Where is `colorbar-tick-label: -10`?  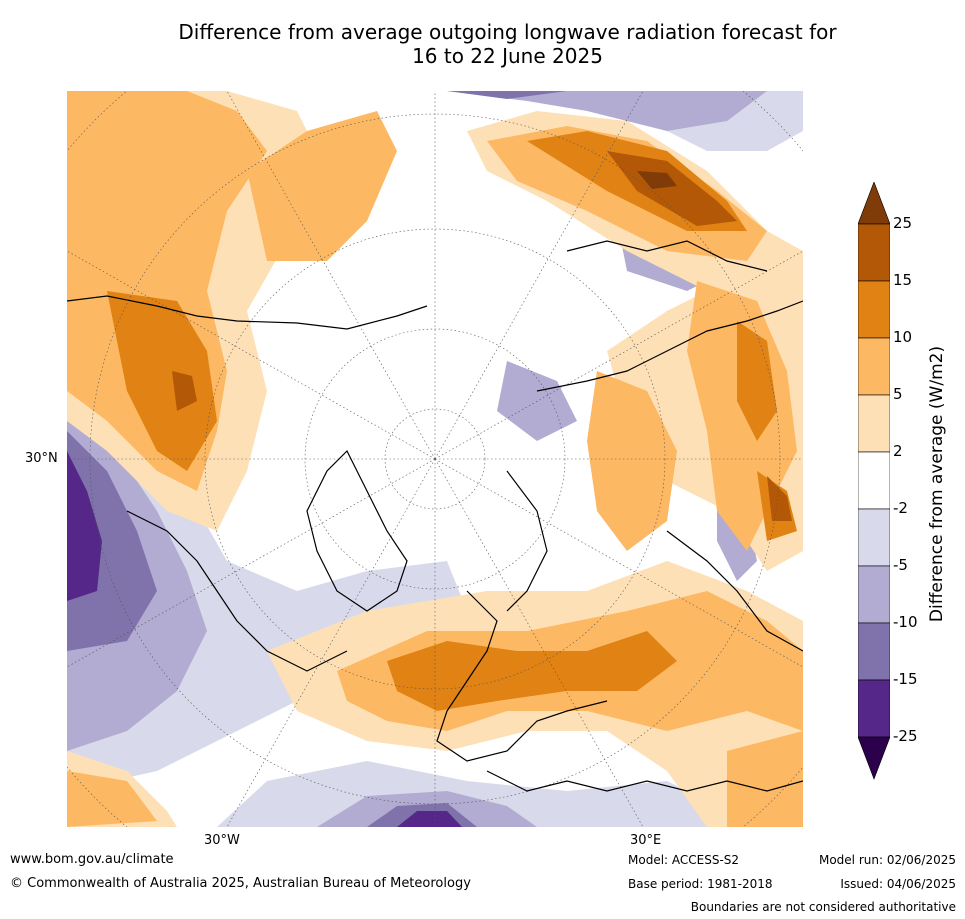
colorbar-tick-label: -10 is located at coordinates (905, 622).